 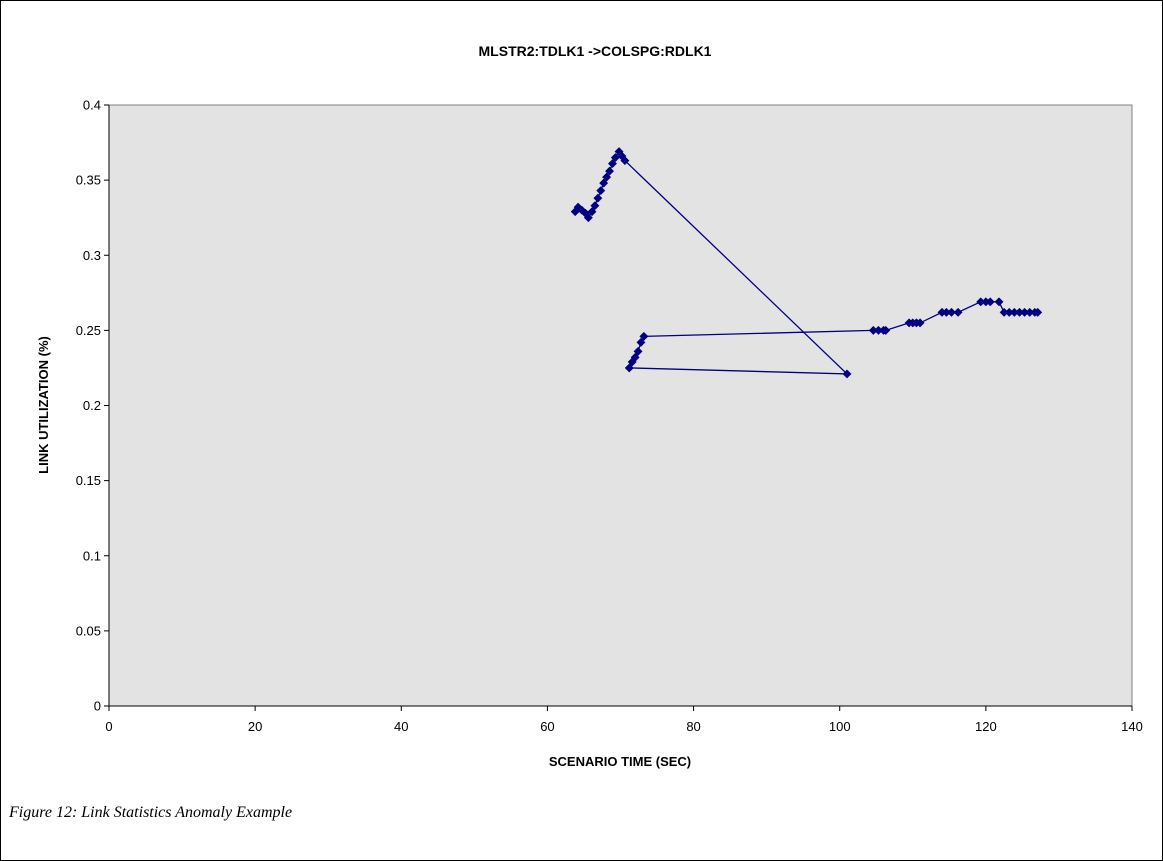 What do you see at coordinates (693, 726) in the screenshot?
I see `x-tick-label: 80` at bounding box center [693, 726].